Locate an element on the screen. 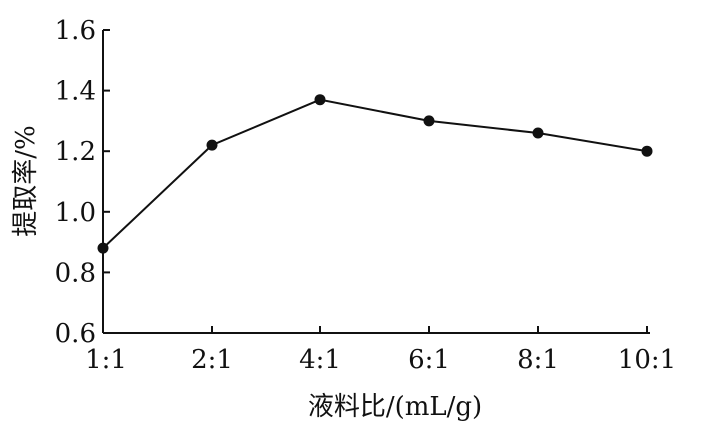 The image size is (707, 430). y-tick-label: 1.4 is located at coordinates (75, 92).